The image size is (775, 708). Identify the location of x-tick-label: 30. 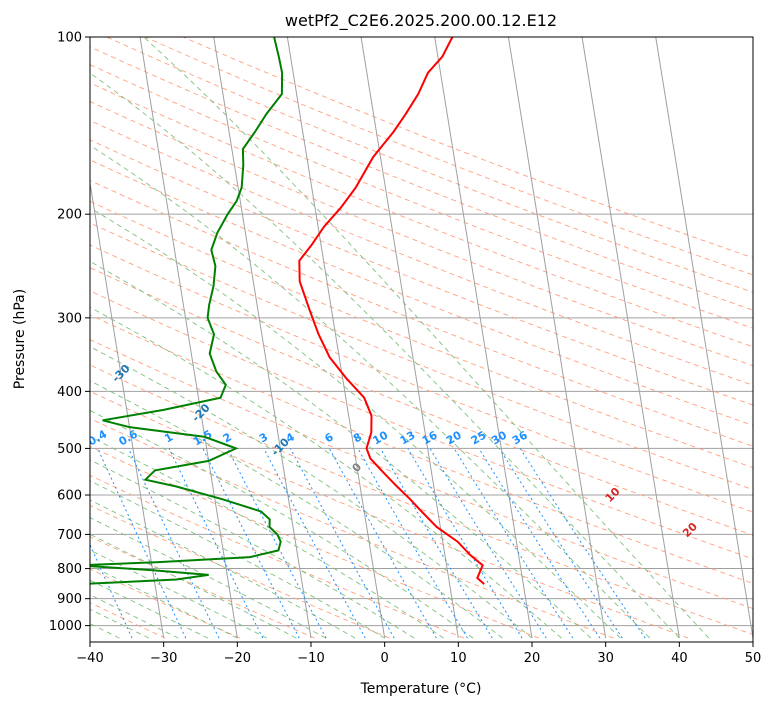
(605, 658).